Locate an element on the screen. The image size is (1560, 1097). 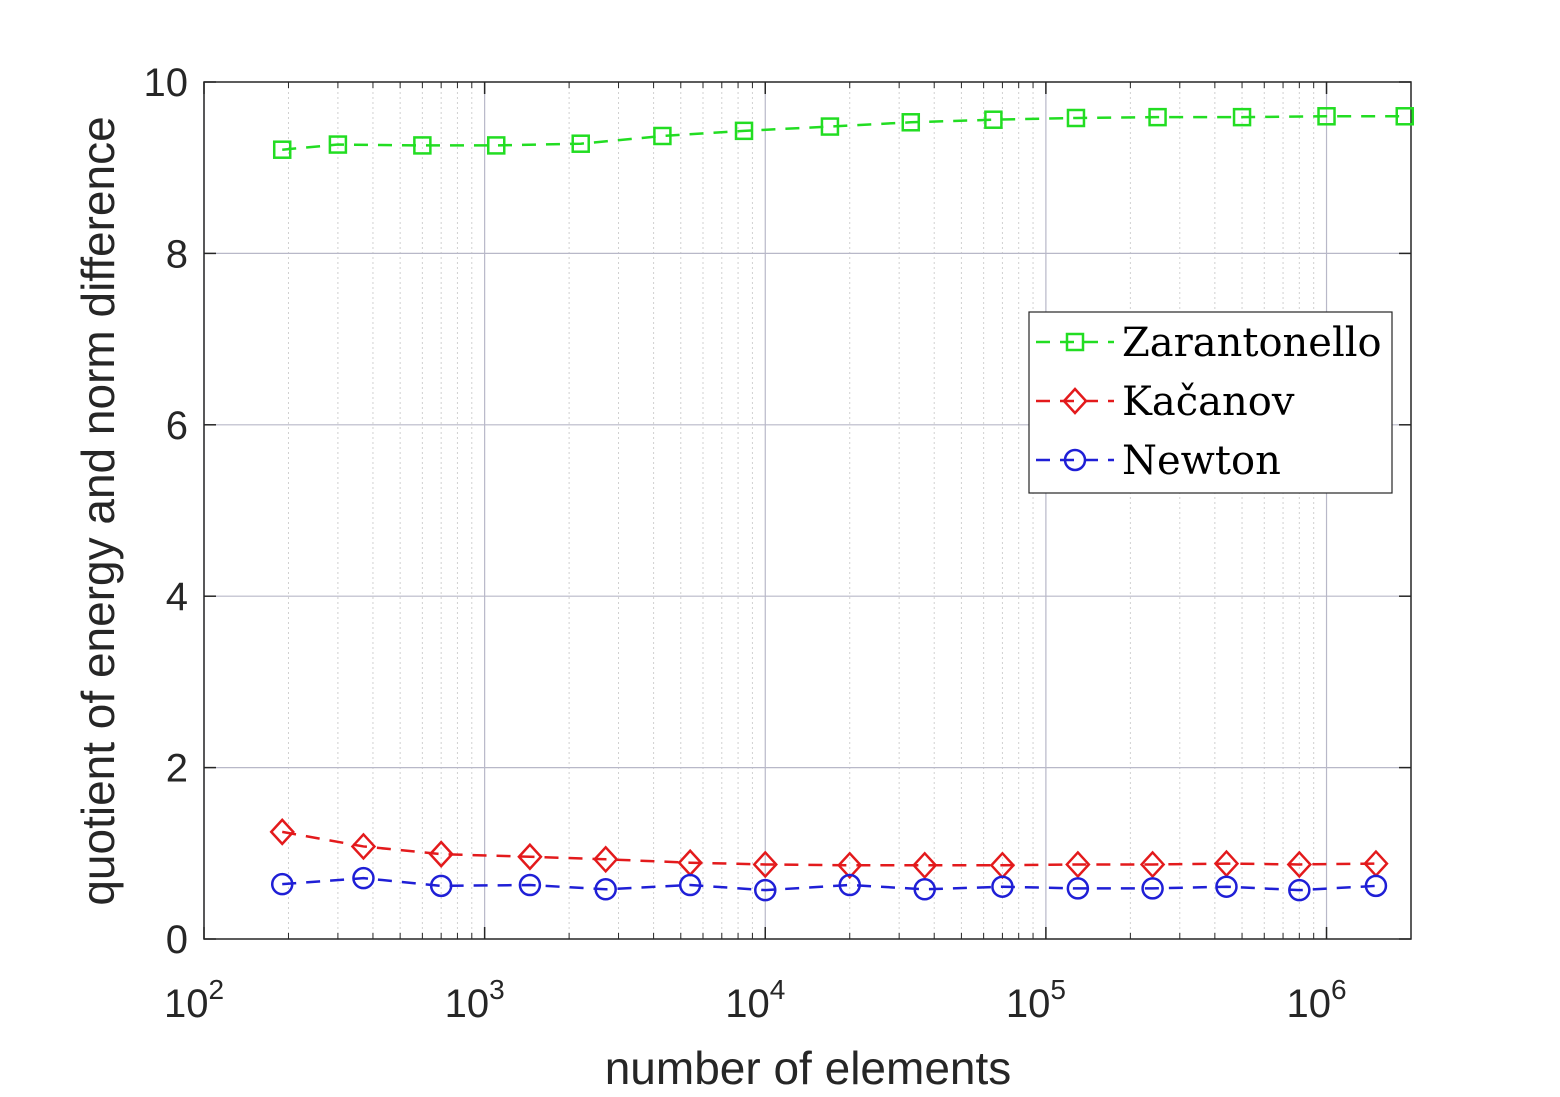
series-line-newton is located at coordinates (829, 884).